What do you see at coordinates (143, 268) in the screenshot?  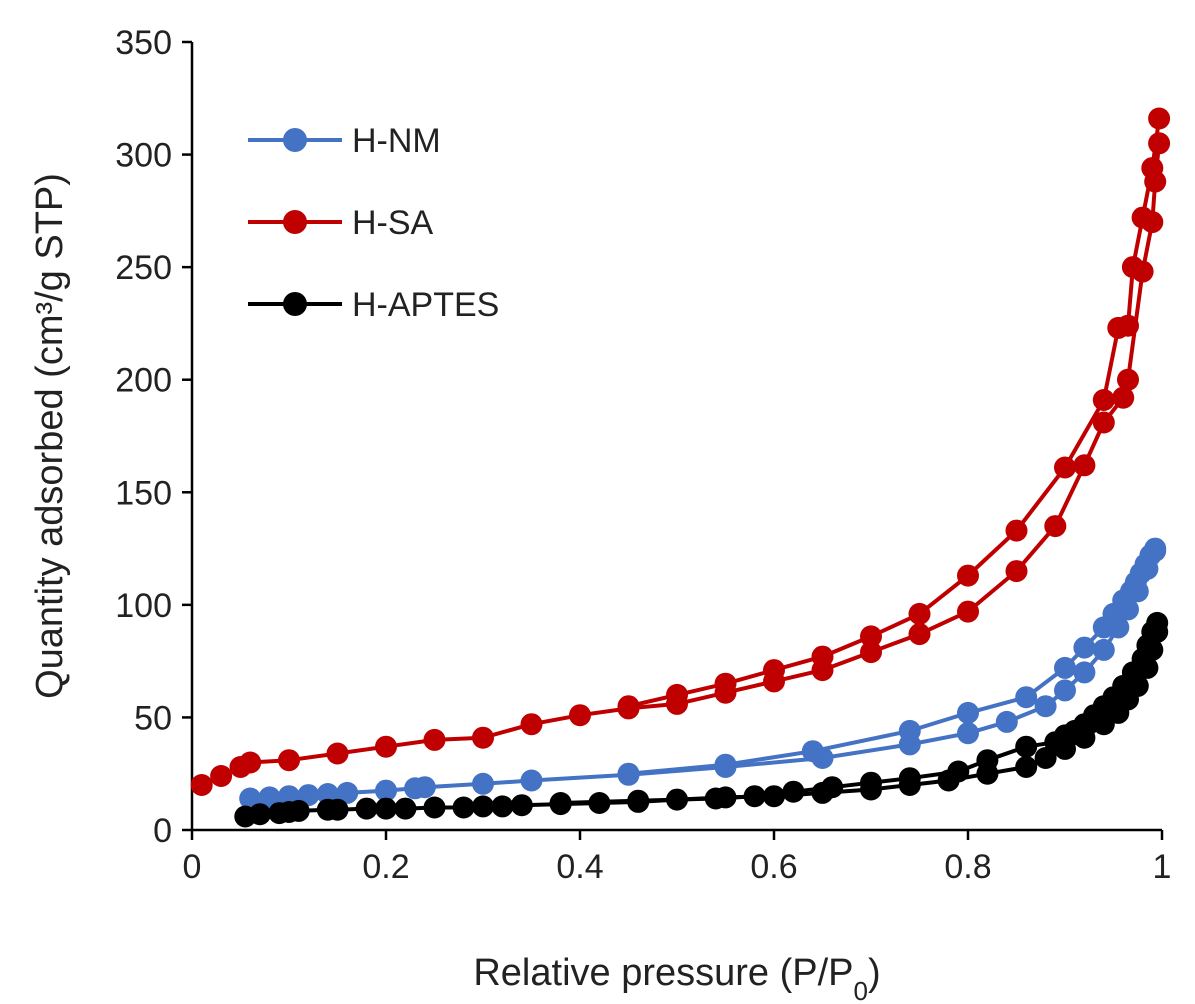 I see `y-tick-label: 250` at bounding box center [143, 268].